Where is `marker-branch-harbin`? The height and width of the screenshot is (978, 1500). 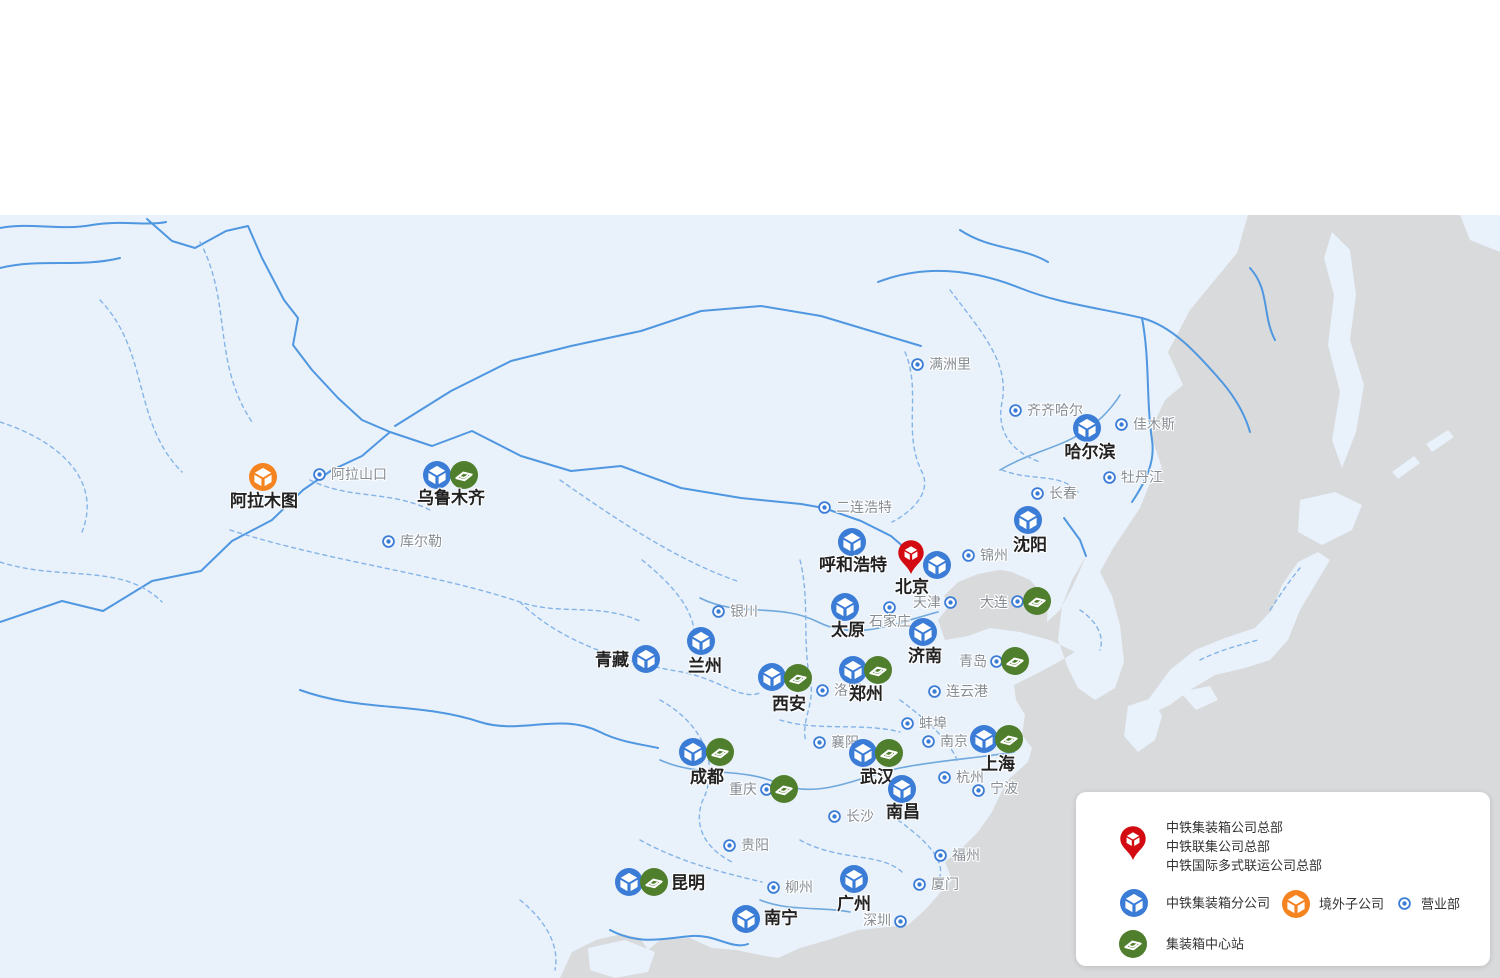
marker-branch-harbin is located at coordinates (1087, 428).